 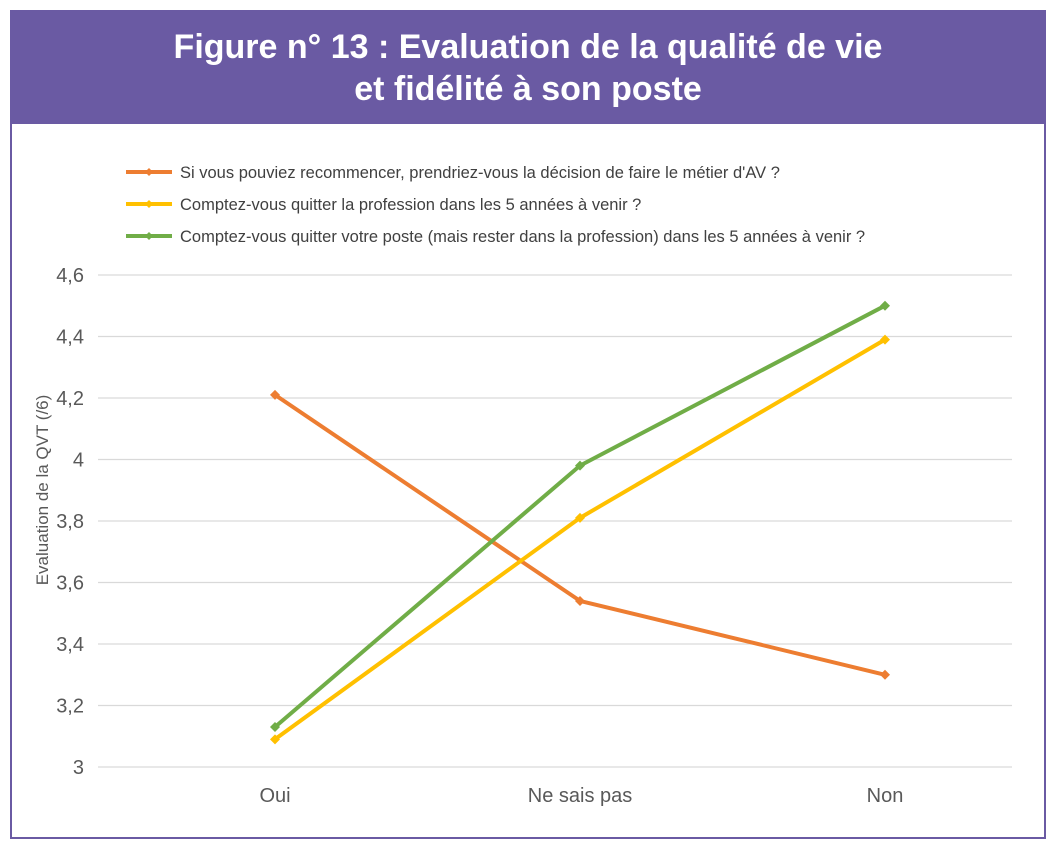 What do you see at coordinates (70, 399) in the screenshot?
I see `y-tick-label: 4,2` at bounding box center [70, 399].